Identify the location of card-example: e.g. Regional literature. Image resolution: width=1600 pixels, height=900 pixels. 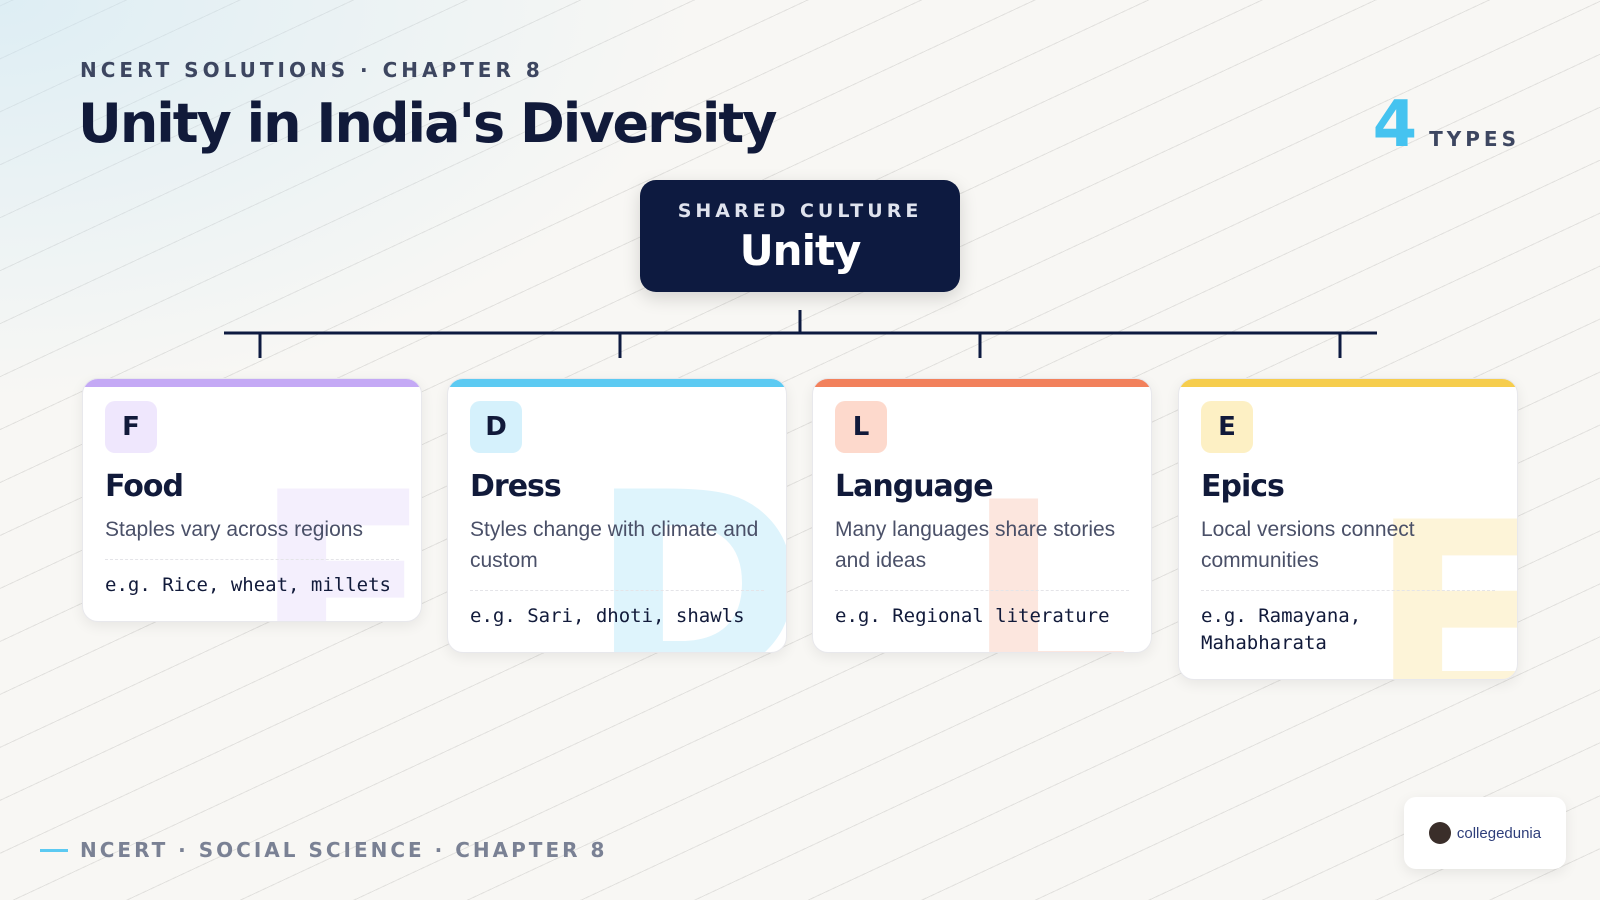
(972, 616).